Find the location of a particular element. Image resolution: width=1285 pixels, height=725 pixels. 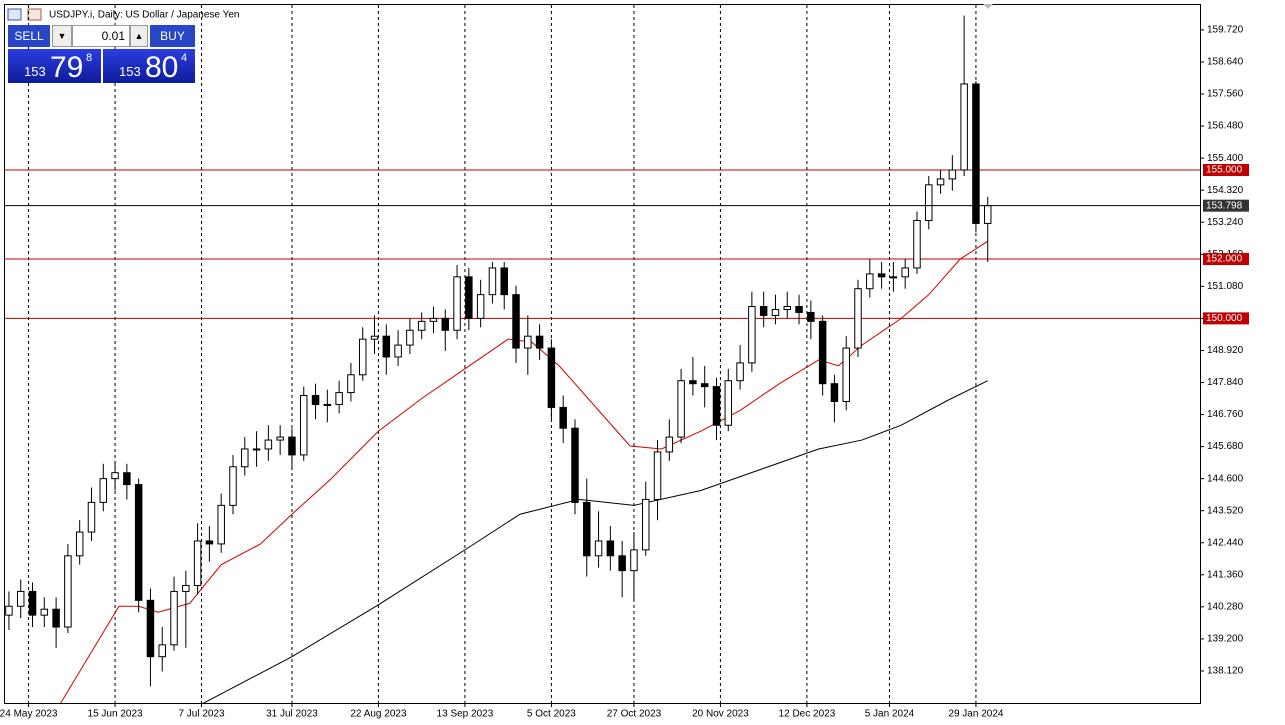

lot-up: ▲ is located at coordinates (139, 36).